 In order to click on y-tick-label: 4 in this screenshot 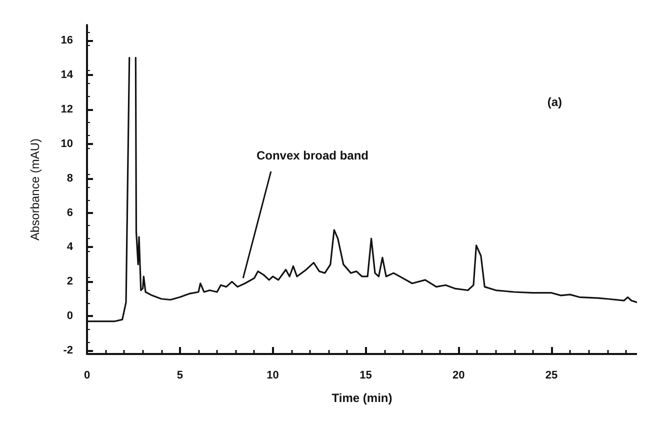, I will do `click(70, 247)`.